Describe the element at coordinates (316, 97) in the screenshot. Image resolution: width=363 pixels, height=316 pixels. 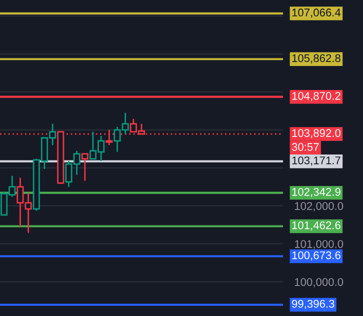
I see `ref-line-label: 104,870.2` at that location.